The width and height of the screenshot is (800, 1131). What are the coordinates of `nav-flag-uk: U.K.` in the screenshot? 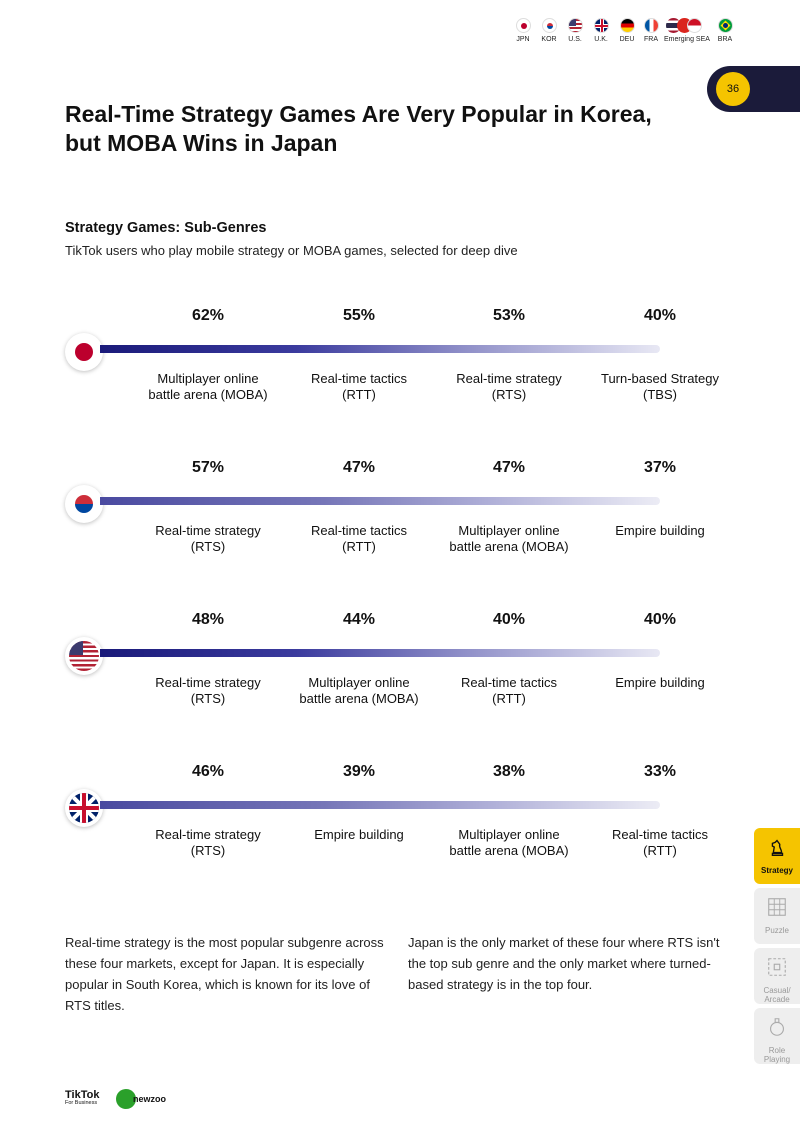 It's located at (601, 30).